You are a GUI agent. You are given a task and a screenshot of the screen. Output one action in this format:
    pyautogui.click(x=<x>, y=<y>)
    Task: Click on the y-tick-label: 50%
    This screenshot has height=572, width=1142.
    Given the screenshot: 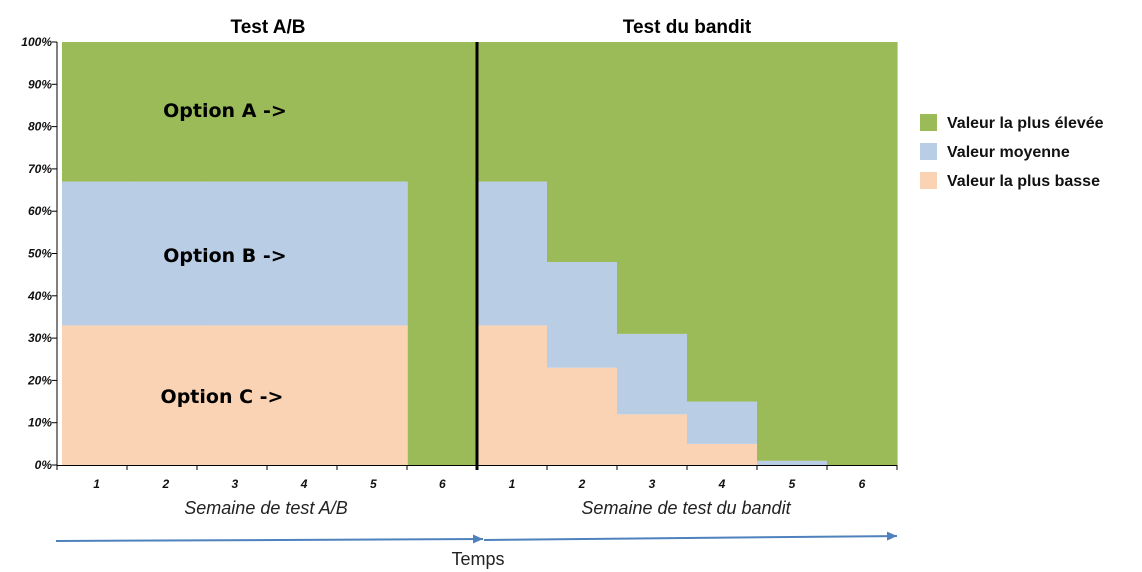 What is the action you would take?
    pyautogui.click(x=40, y=254)
    